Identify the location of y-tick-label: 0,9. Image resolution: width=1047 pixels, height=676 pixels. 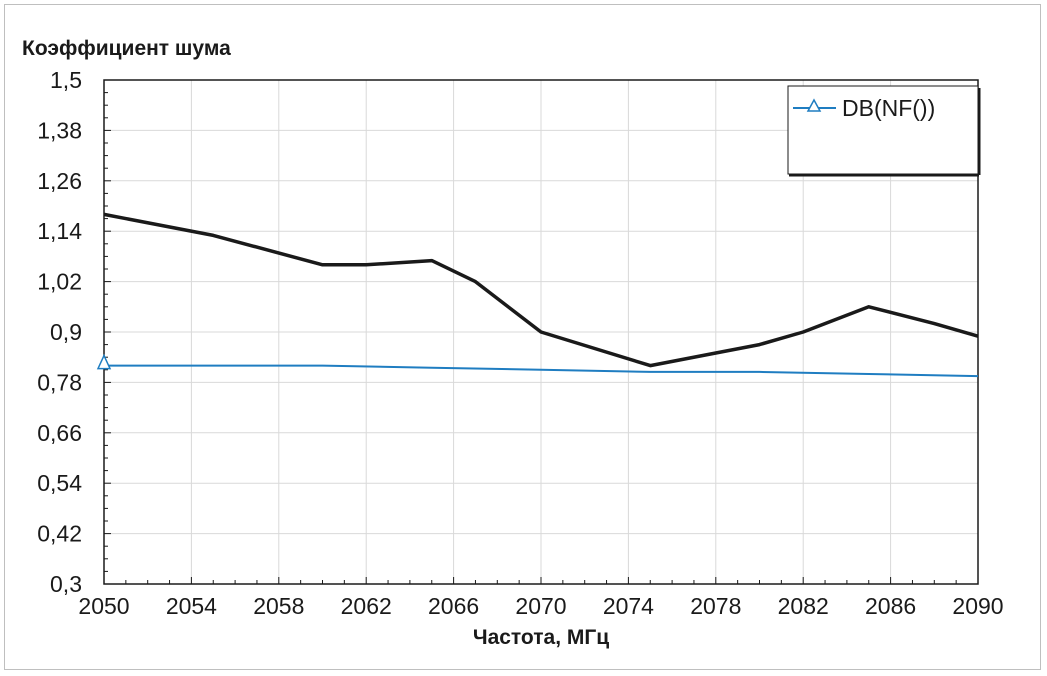
(66, 332).